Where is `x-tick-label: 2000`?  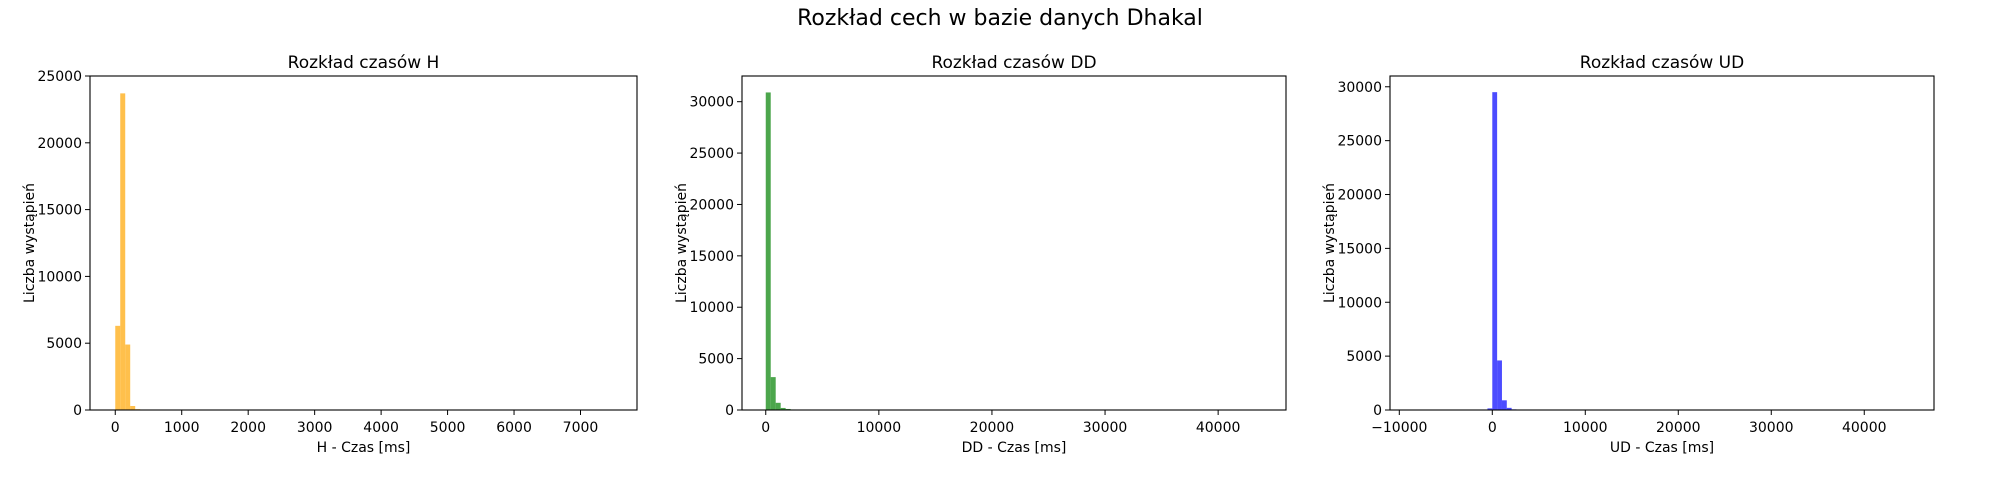 x-tick-label: 2000 is located at coordinates (248, 428).